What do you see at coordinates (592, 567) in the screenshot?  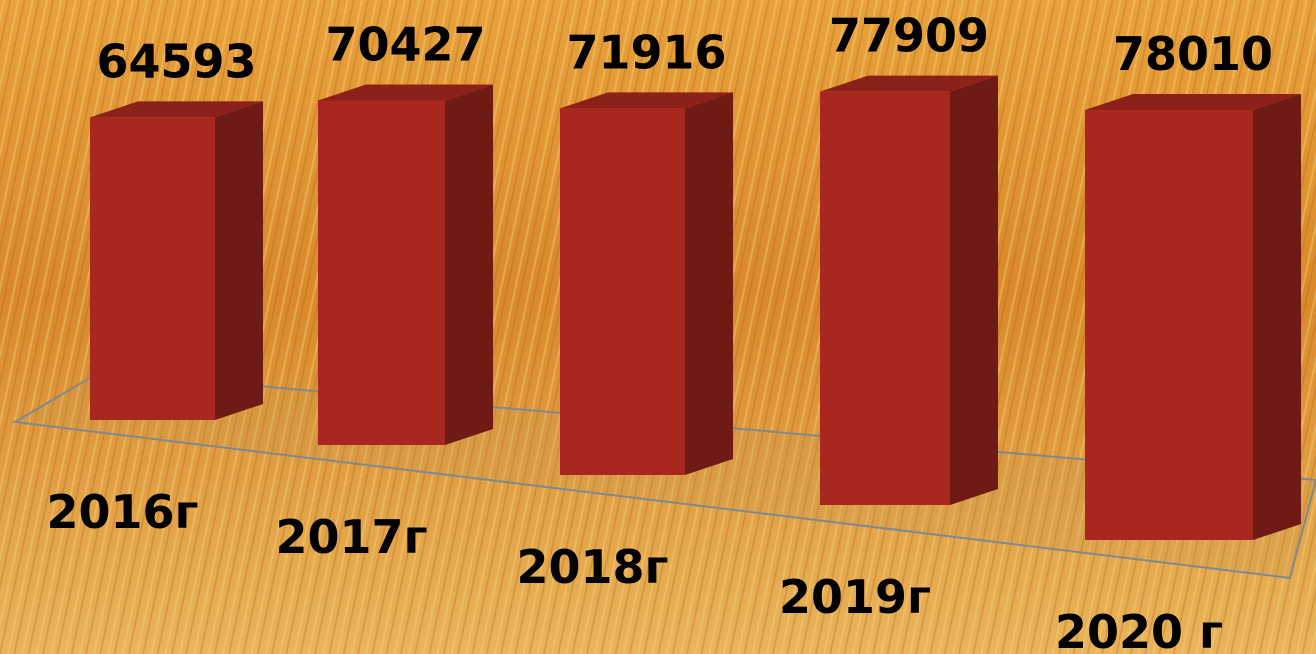 I see `x-tick-label: 2018г` at bounding box center [592, 567].